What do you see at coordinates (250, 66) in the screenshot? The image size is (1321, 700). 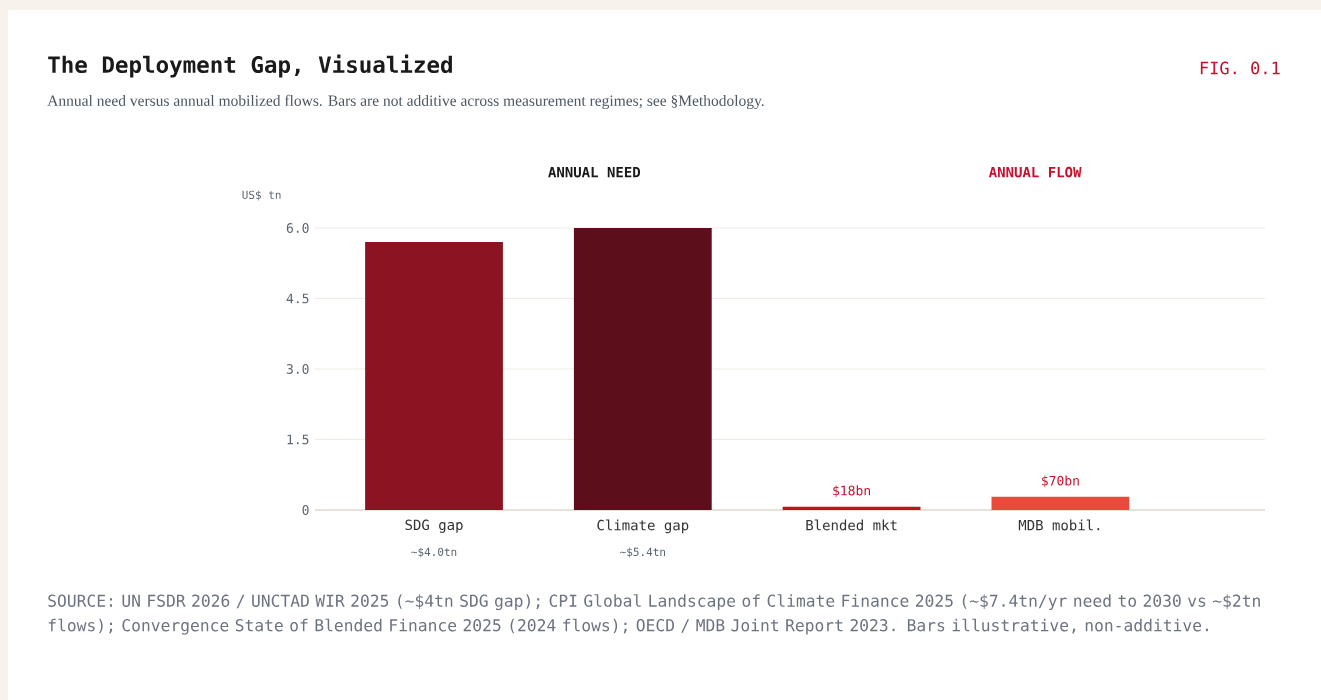 I see `chart-title: The Deployment Gap, Visualized` at bounding box center [250, 66].